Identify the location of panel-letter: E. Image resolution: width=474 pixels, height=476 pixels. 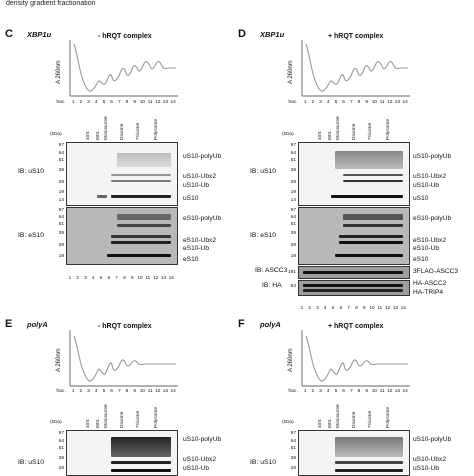
(9, 324).